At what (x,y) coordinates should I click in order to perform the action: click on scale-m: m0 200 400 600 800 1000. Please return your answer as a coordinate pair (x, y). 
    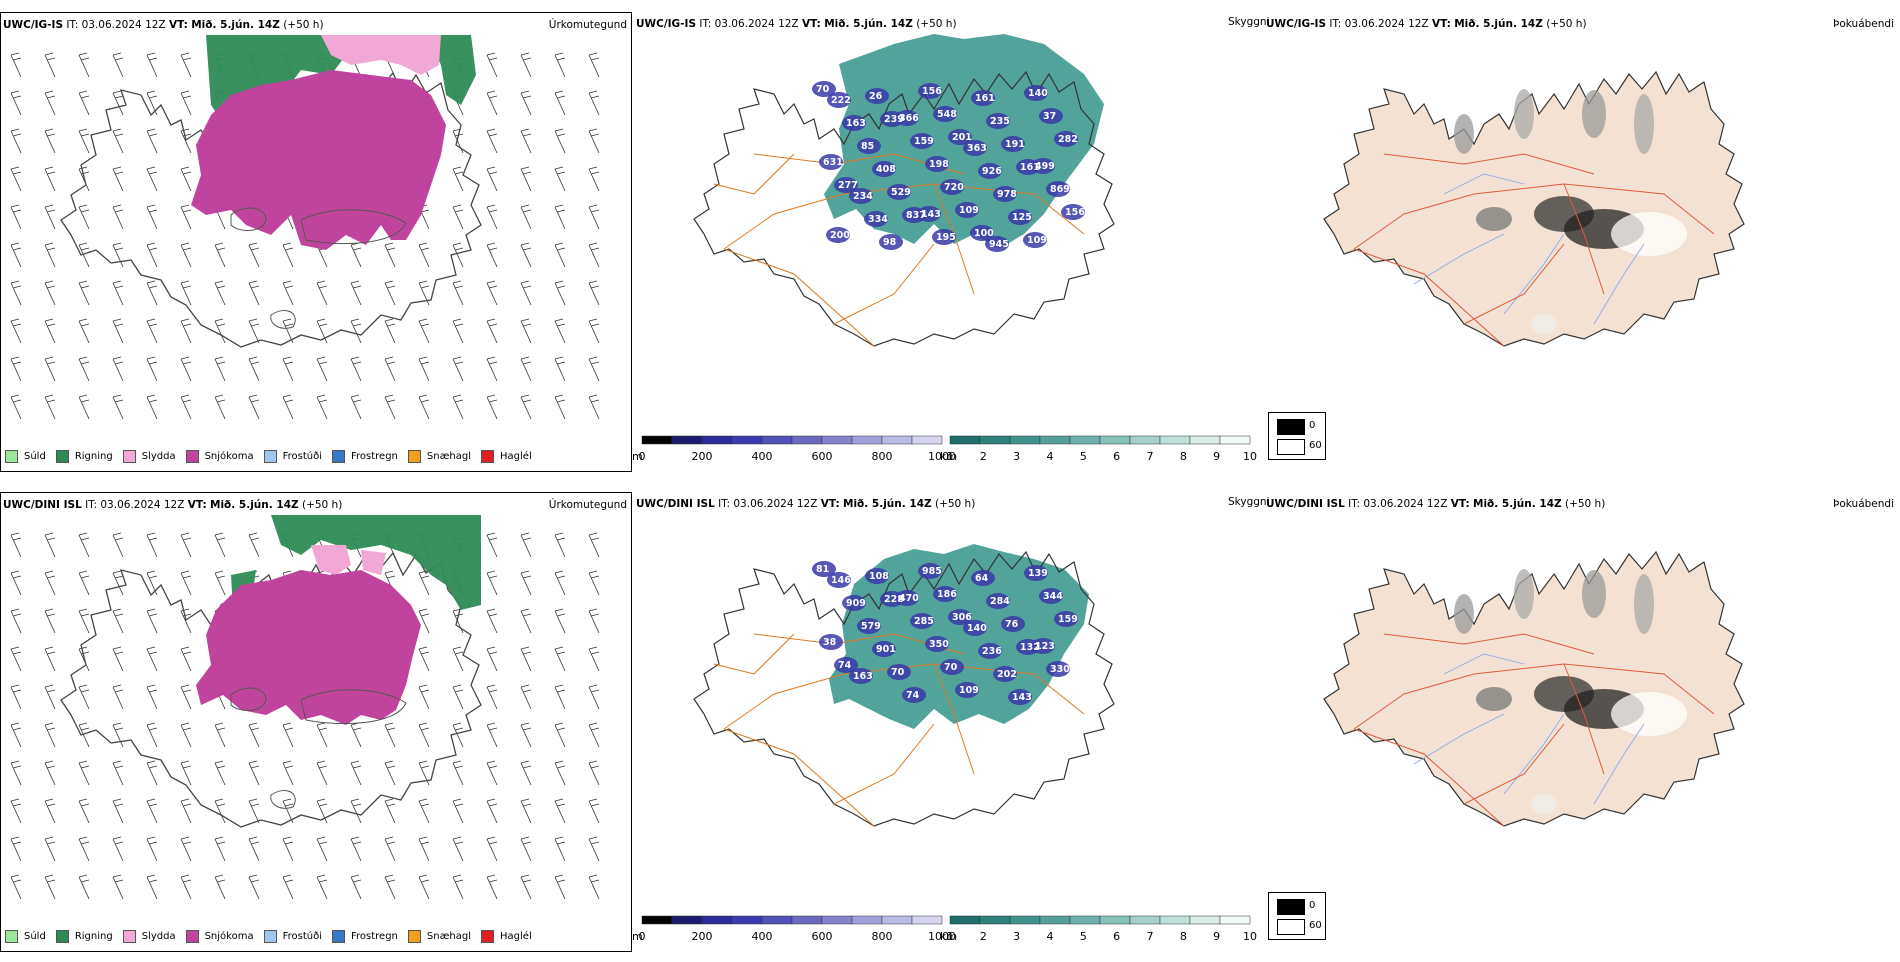
    Looking at the image, I should click on (794, 929).